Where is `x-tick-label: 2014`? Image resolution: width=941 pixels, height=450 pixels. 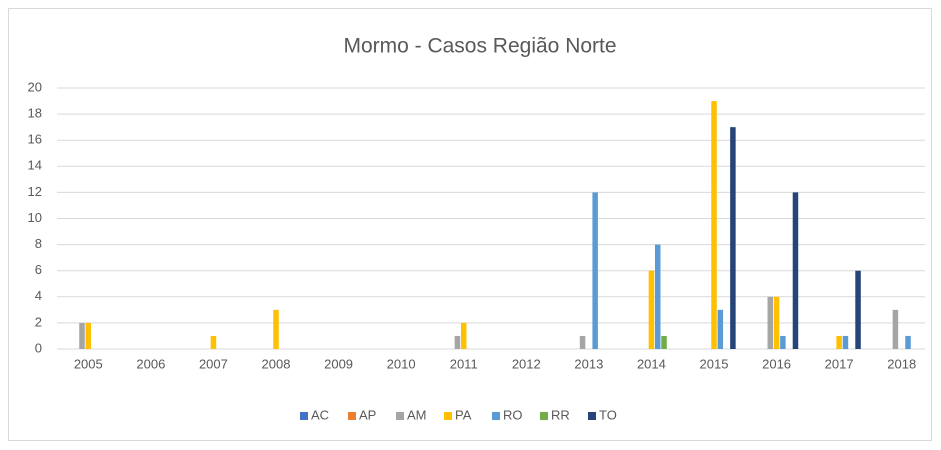
x-tick-label: 2014 is located at coordinates (651, 363).